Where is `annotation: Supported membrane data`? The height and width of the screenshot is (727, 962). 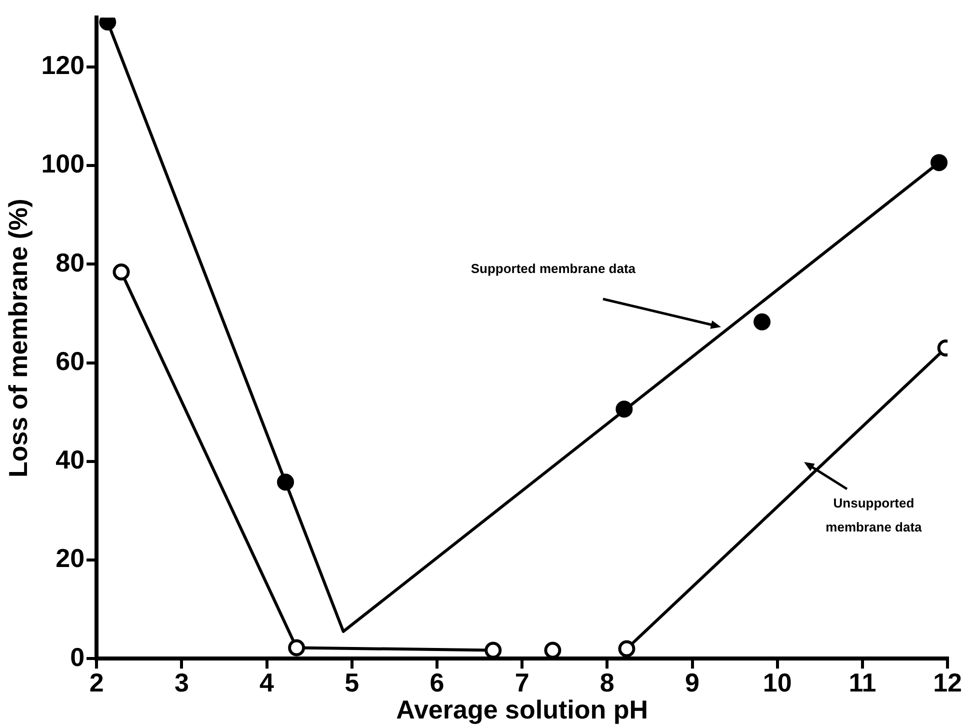 annotation: Supported membrane data is located at coordinates (553, 268).